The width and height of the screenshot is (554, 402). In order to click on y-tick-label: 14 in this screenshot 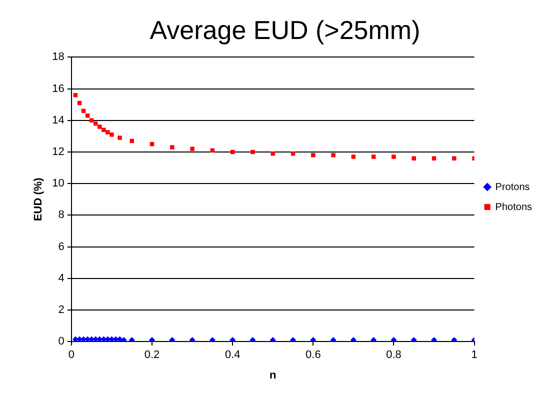, I will do `click(58, 120)`.